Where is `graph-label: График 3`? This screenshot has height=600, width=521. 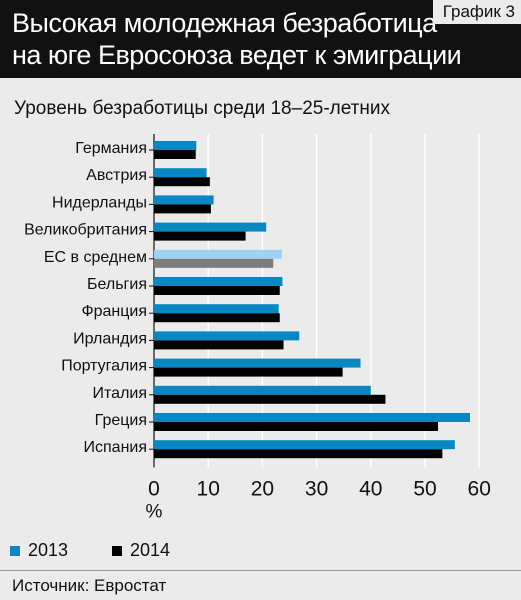 graph-label: График 3 is located at coordinates (478, 11).